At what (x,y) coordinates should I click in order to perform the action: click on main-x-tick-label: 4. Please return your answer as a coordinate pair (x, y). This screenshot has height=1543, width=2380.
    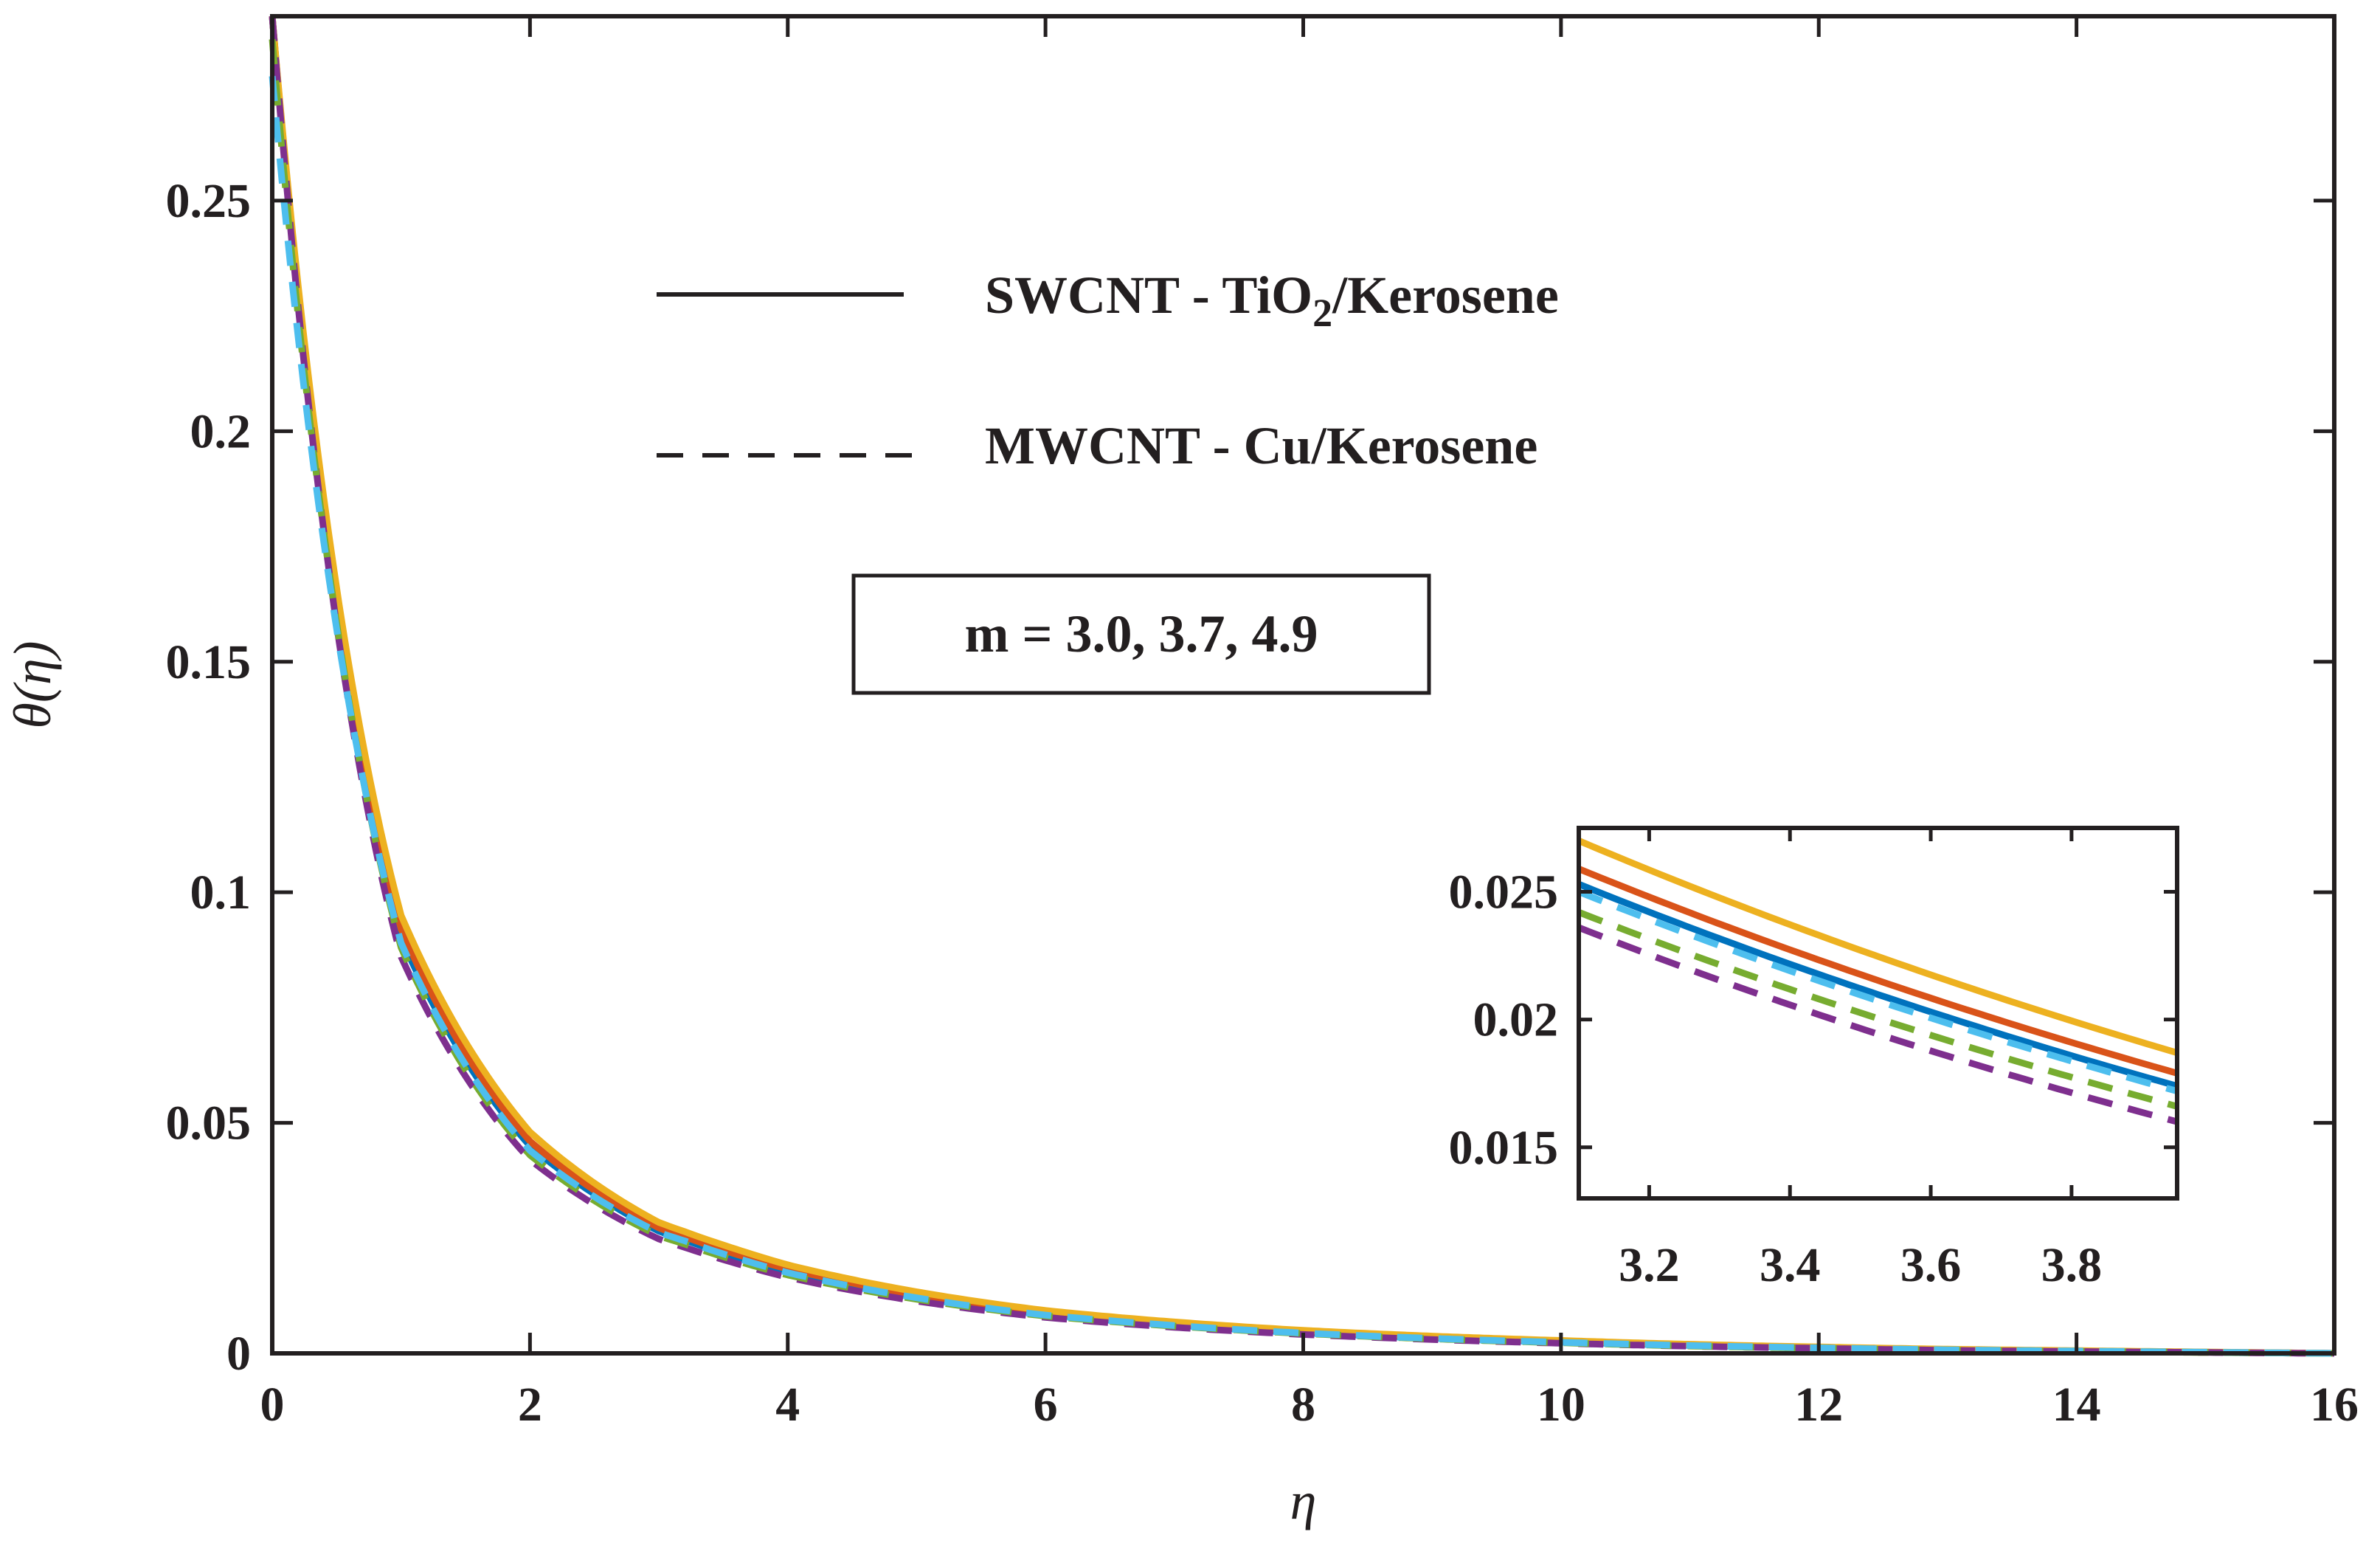
    Looking at the image, I should click on (787, 1405).